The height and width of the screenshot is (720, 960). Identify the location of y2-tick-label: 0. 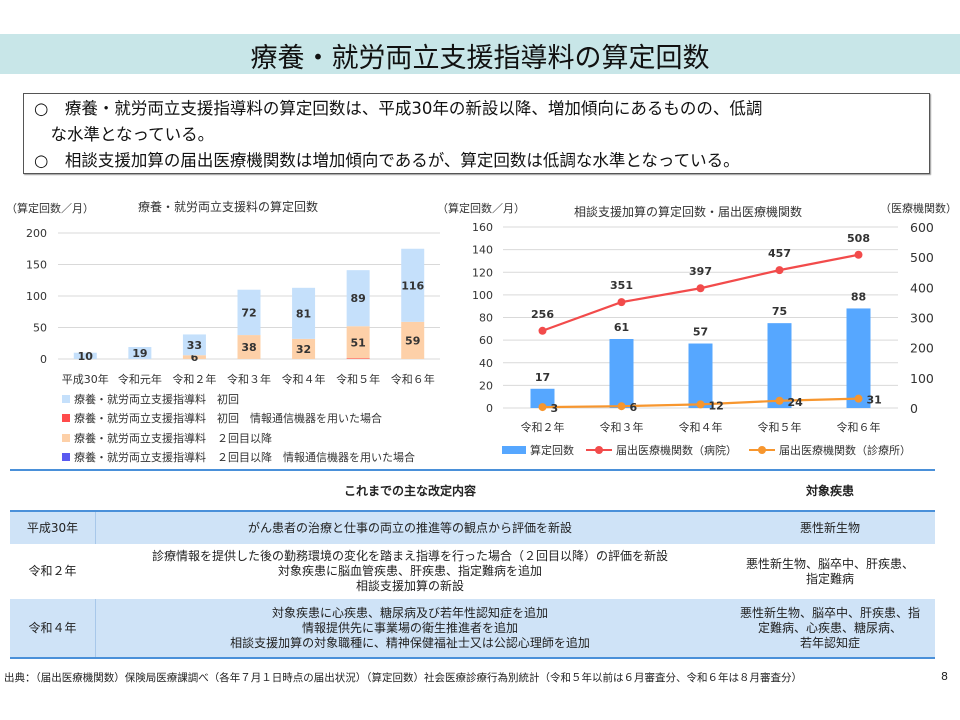
(914, 408).